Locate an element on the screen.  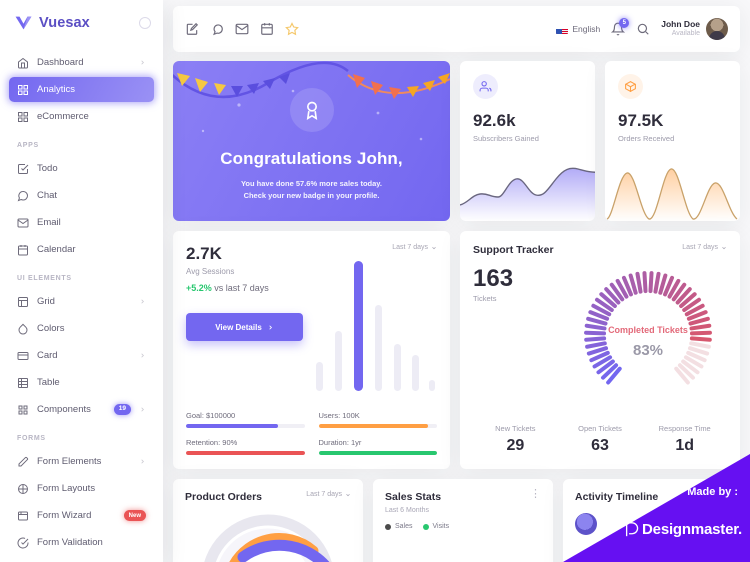
sessions-delta-value: +5.2% is located at coordinates (199, 288).